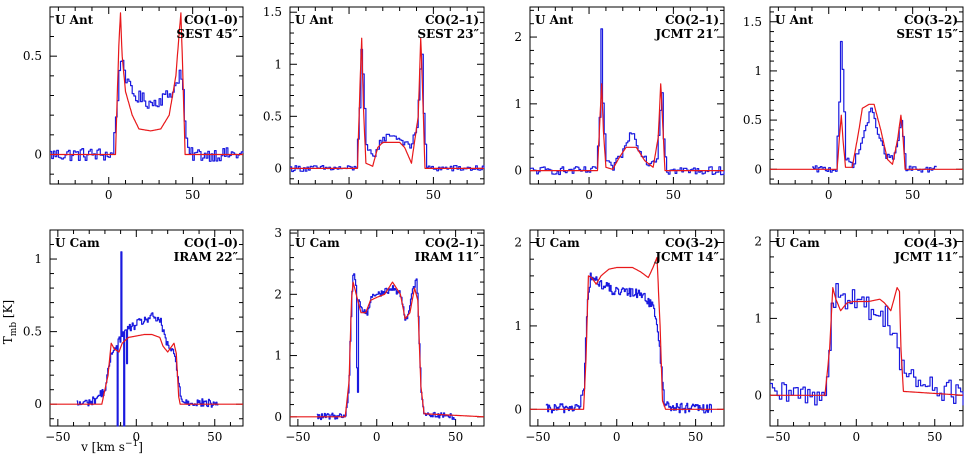 Image resolution: width=964 pixels, height=455 pixels. I want to click on telescope-label: SEST 23″, so click(448, 34).